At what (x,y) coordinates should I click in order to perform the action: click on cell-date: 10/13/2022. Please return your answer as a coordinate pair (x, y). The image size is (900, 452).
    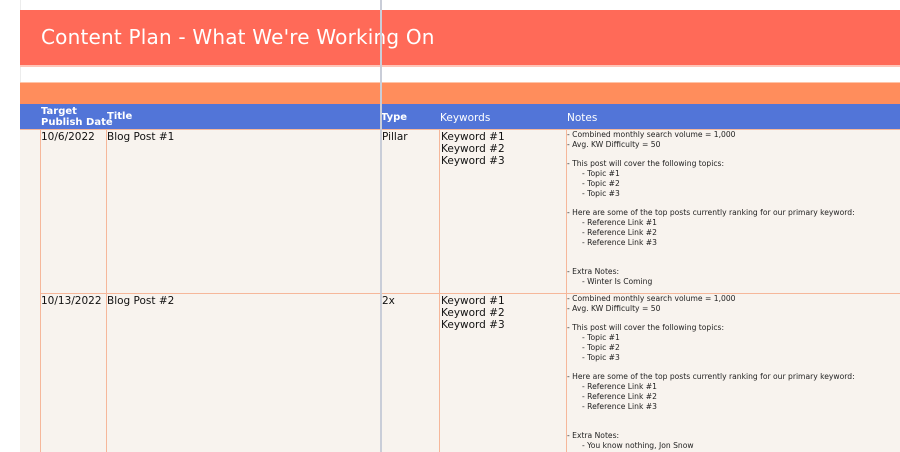
    Looking at the image, I should click on (71, 301).